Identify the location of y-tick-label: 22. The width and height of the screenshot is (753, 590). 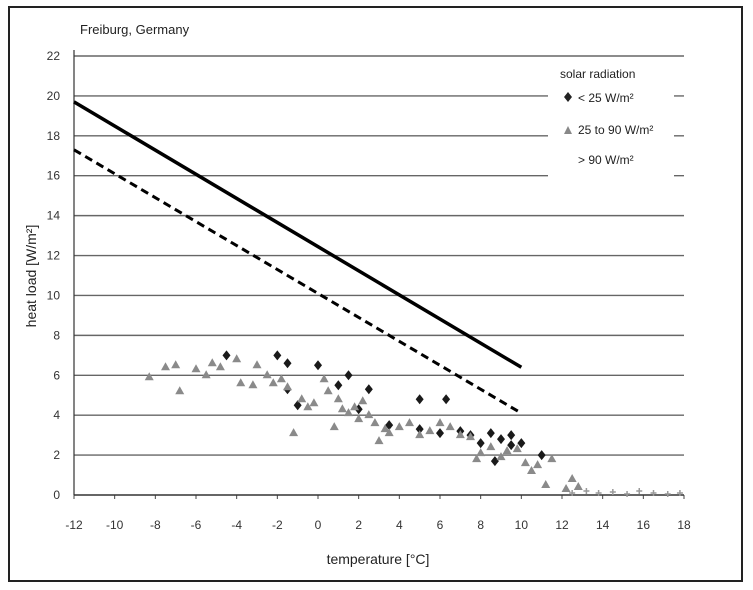
(54, 56).